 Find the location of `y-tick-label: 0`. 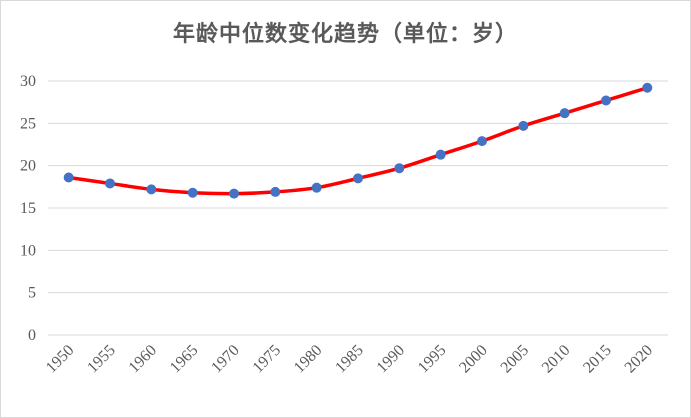

y-tick-label: 0 is located at coordinates (32, 335).